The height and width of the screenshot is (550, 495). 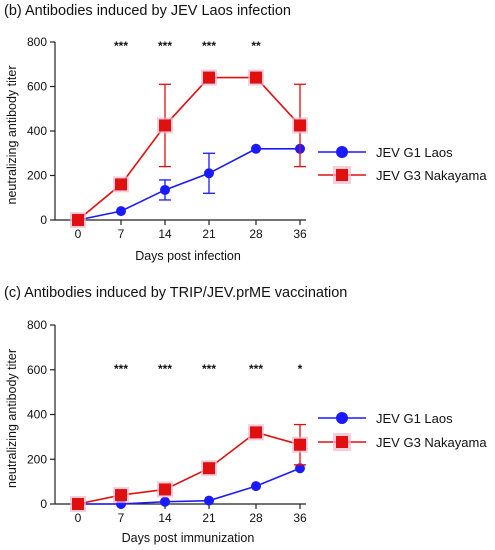 What do you see at coordinates (188, 256) in the screenshot?
I see `x-axis-label: Days post infection` at bounding box center [188, 256].